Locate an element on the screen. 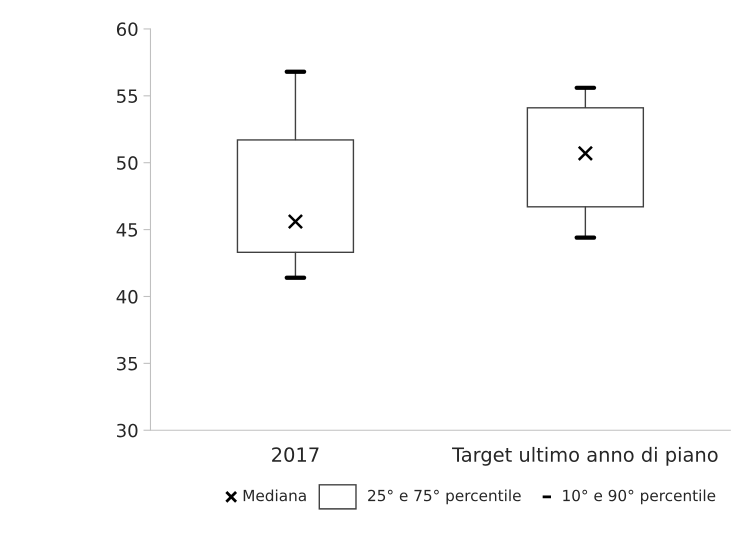  text: Mediana is located at coordinates (275, 495).